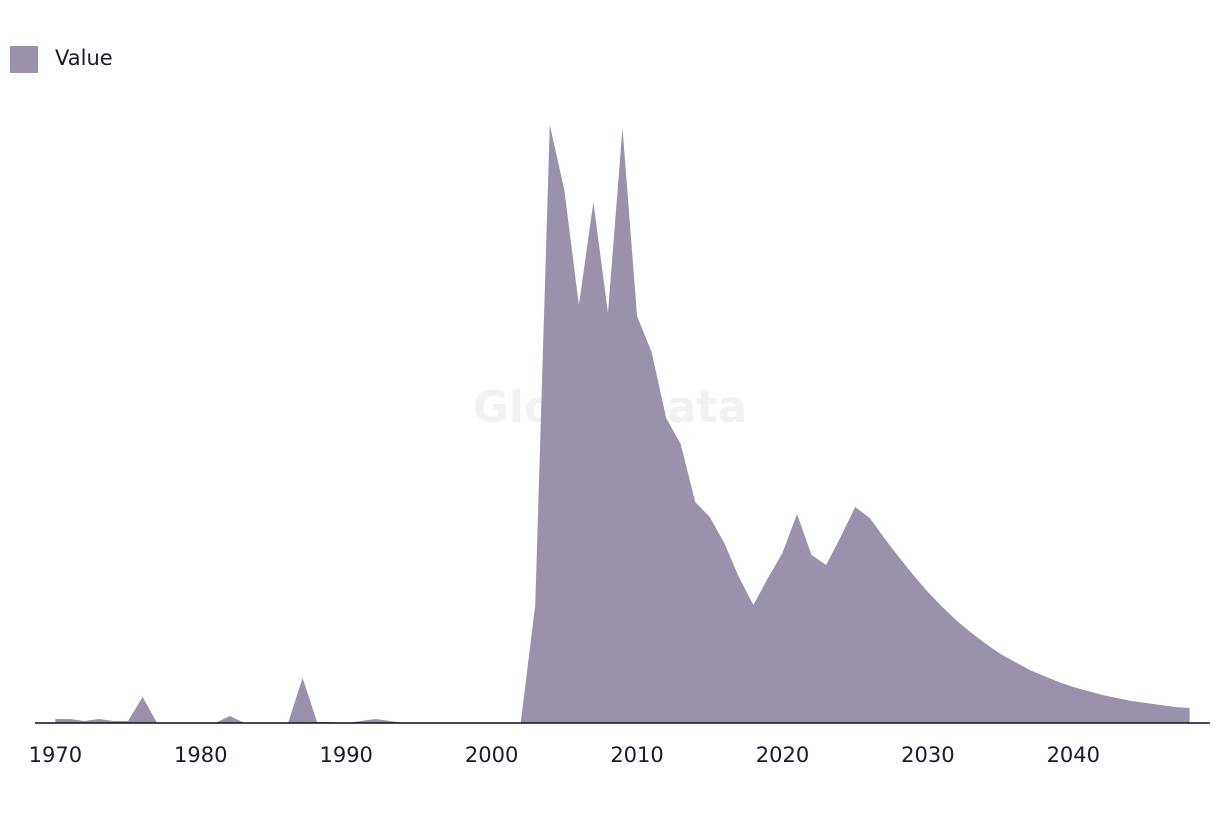 Image resolution: width=1220 pixels, height=816 pixels. What do you see at coordinates (24, 59) in the screenshot?
I see `legend-swatch` at bounding box center [24, 59].